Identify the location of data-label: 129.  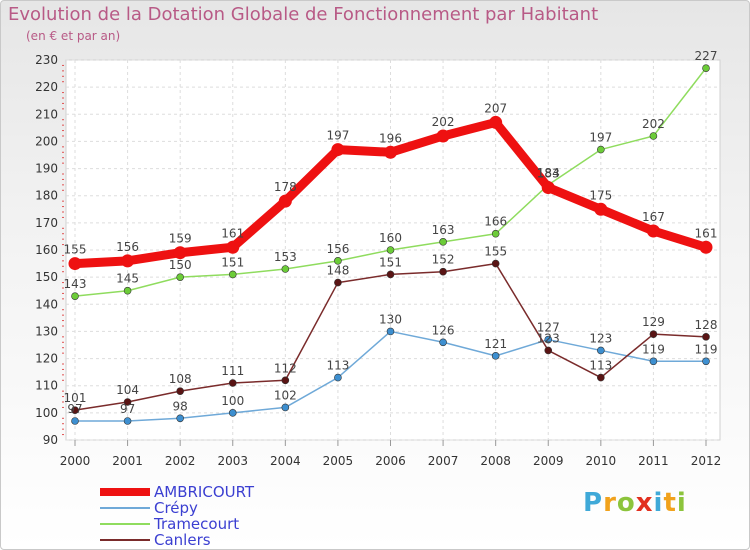
(653, 322).